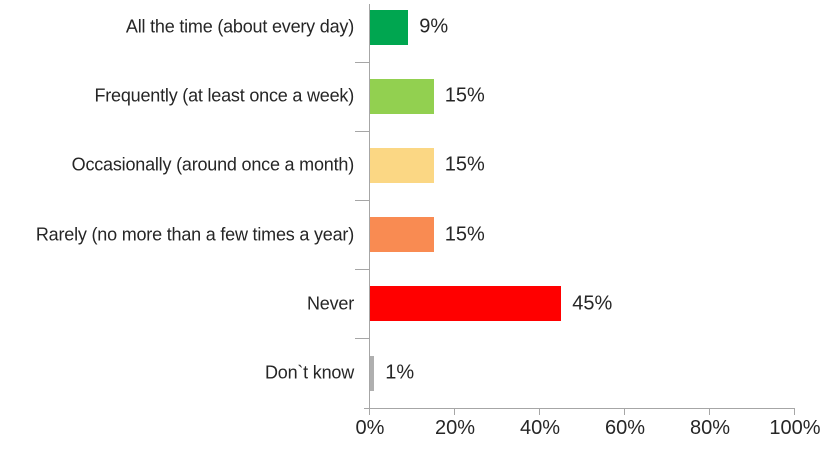 The height and width of the screenshot is (456, 833). Describe the element at coordinates (239, 26) in the screenshot. I see `category-label: All the time (about every day)` at that location.